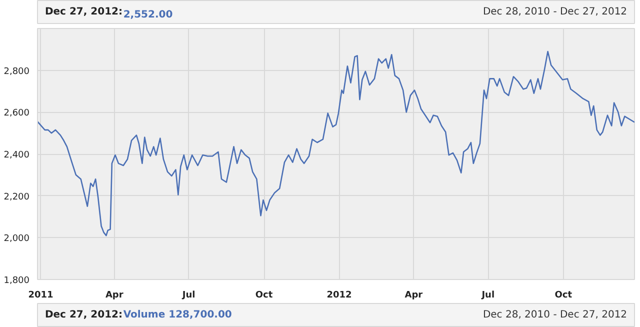 The width and height of the screenshot is (640, 327). I want to click on x-tick-label: 2011, so click(41, 295).